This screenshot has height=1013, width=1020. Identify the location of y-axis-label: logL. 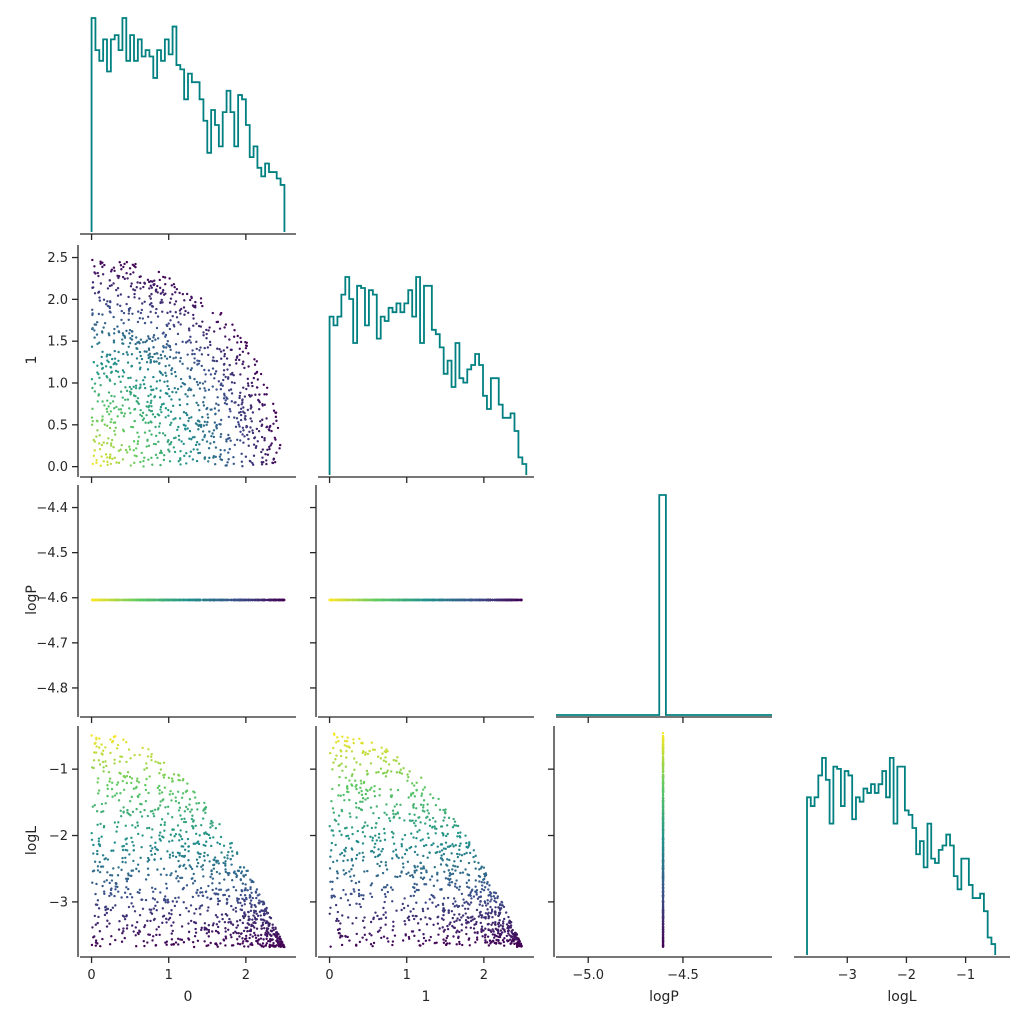
(32, 840).